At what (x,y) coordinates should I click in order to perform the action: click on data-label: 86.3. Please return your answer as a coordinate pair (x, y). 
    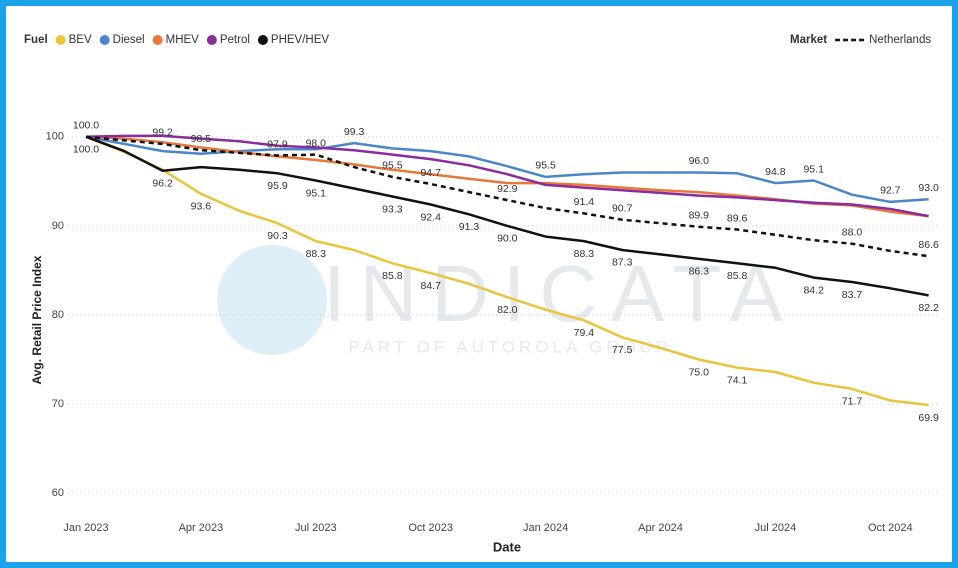
    Looking at the image, I should click on (699, 272).